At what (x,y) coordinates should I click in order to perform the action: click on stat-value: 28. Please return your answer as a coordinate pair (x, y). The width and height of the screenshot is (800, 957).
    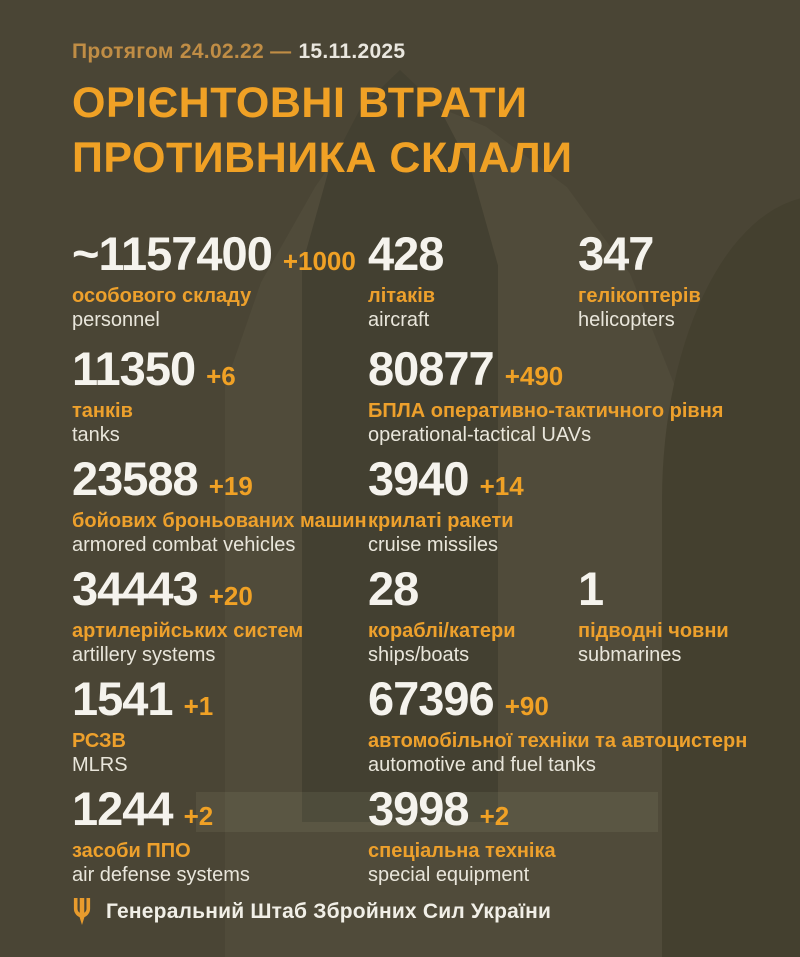
    Looking at the image, I should click on (393, 588).